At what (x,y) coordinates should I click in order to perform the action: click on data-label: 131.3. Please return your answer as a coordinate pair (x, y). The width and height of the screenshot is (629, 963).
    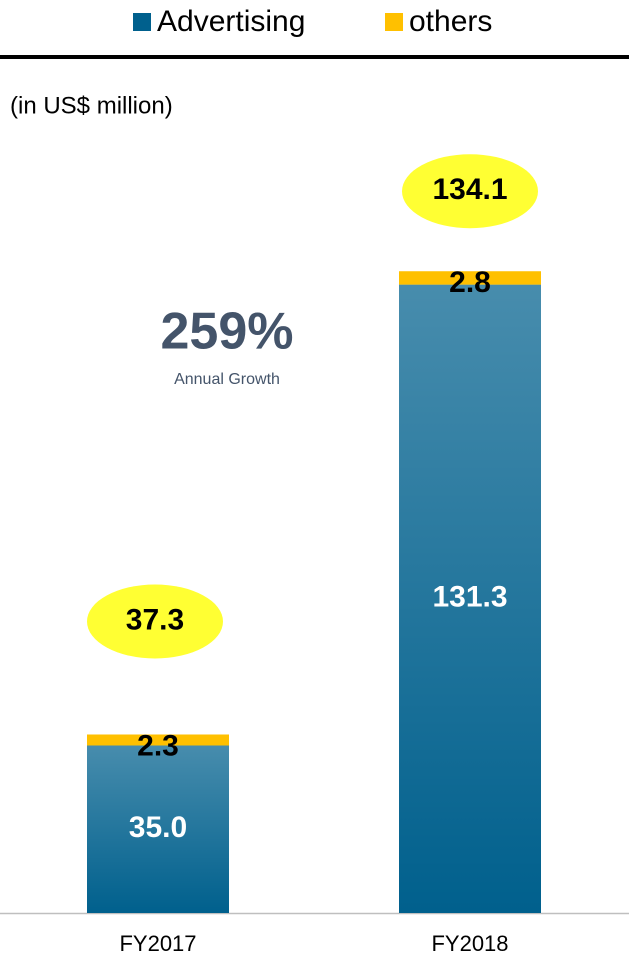
    Looking at the image, I should click on (469, 597).